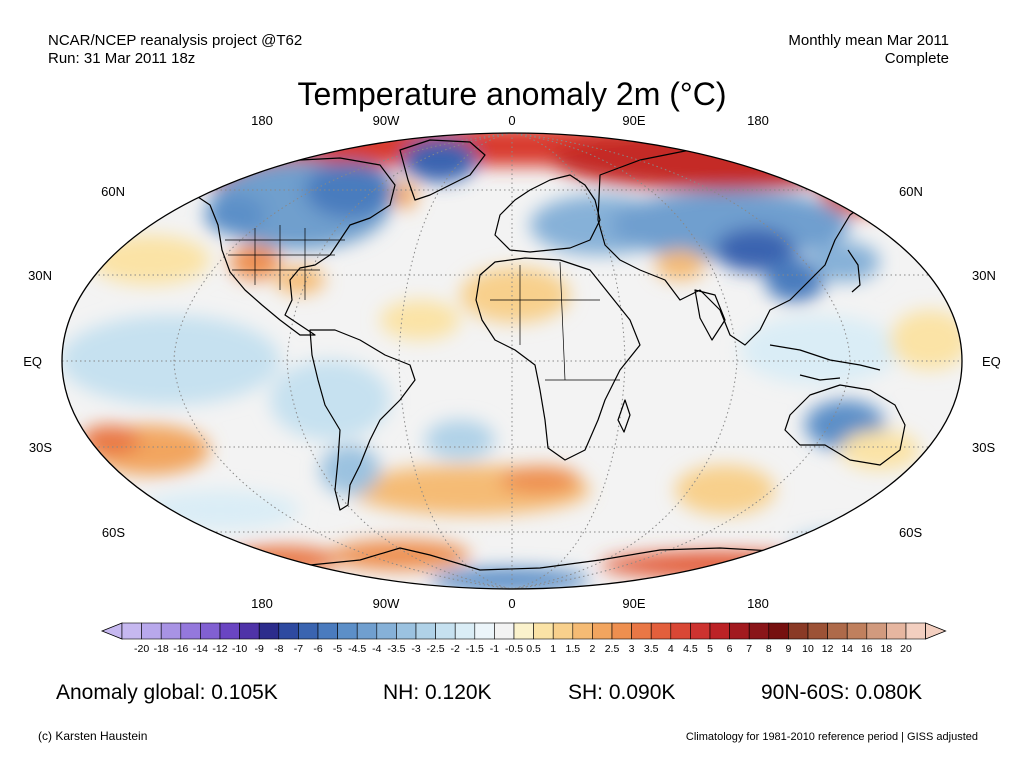  I want to click on colorbar-tick-label: -2.5, so click(436, 649).